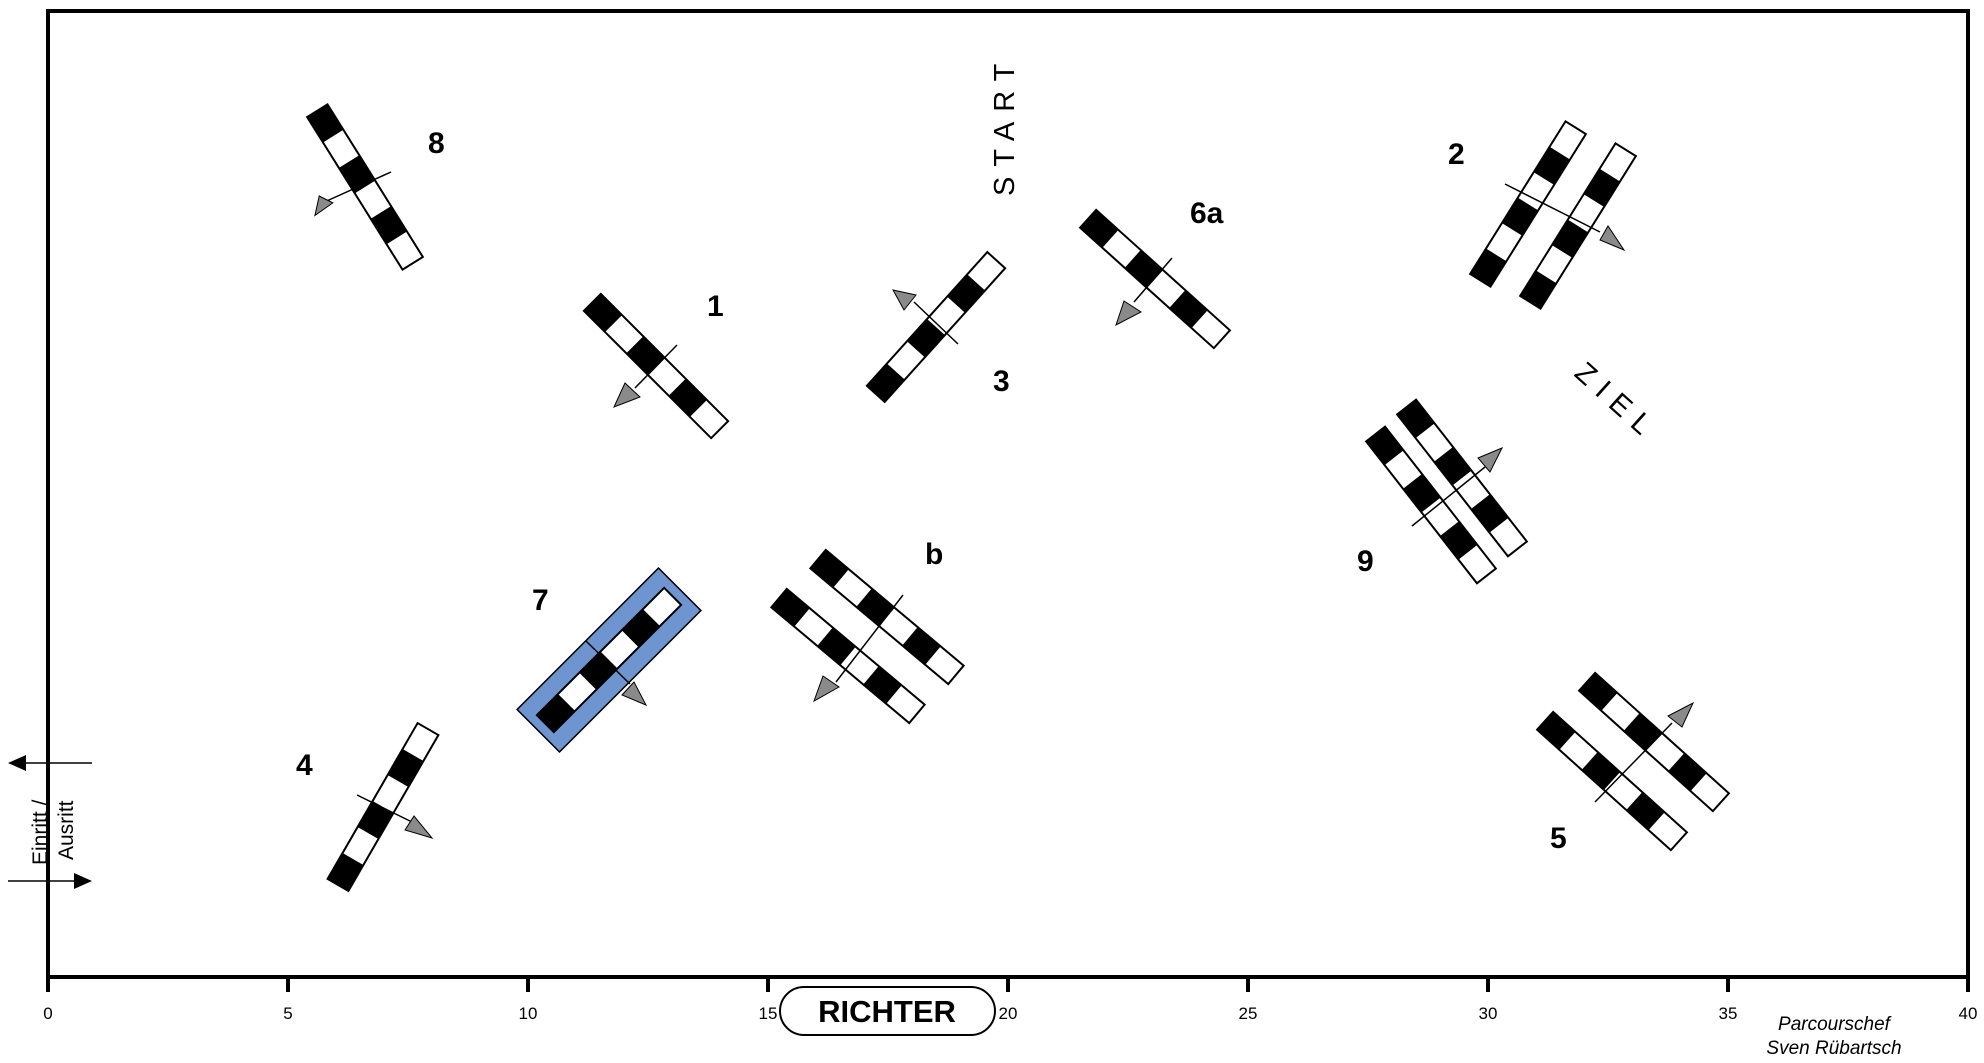  What do you see at coordinates (1001, 381) in the screenshot?
I see `obstacle-number-3: 3` at bounding box center [1001, 381].